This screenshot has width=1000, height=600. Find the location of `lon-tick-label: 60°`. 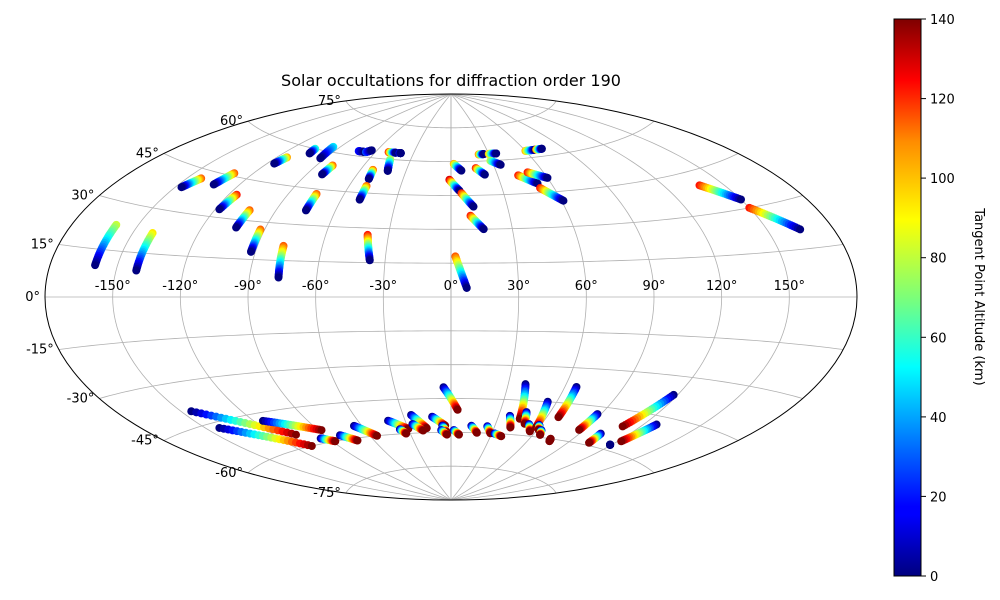

lon-tick-label: 60° is located at coordinates (586, 286).